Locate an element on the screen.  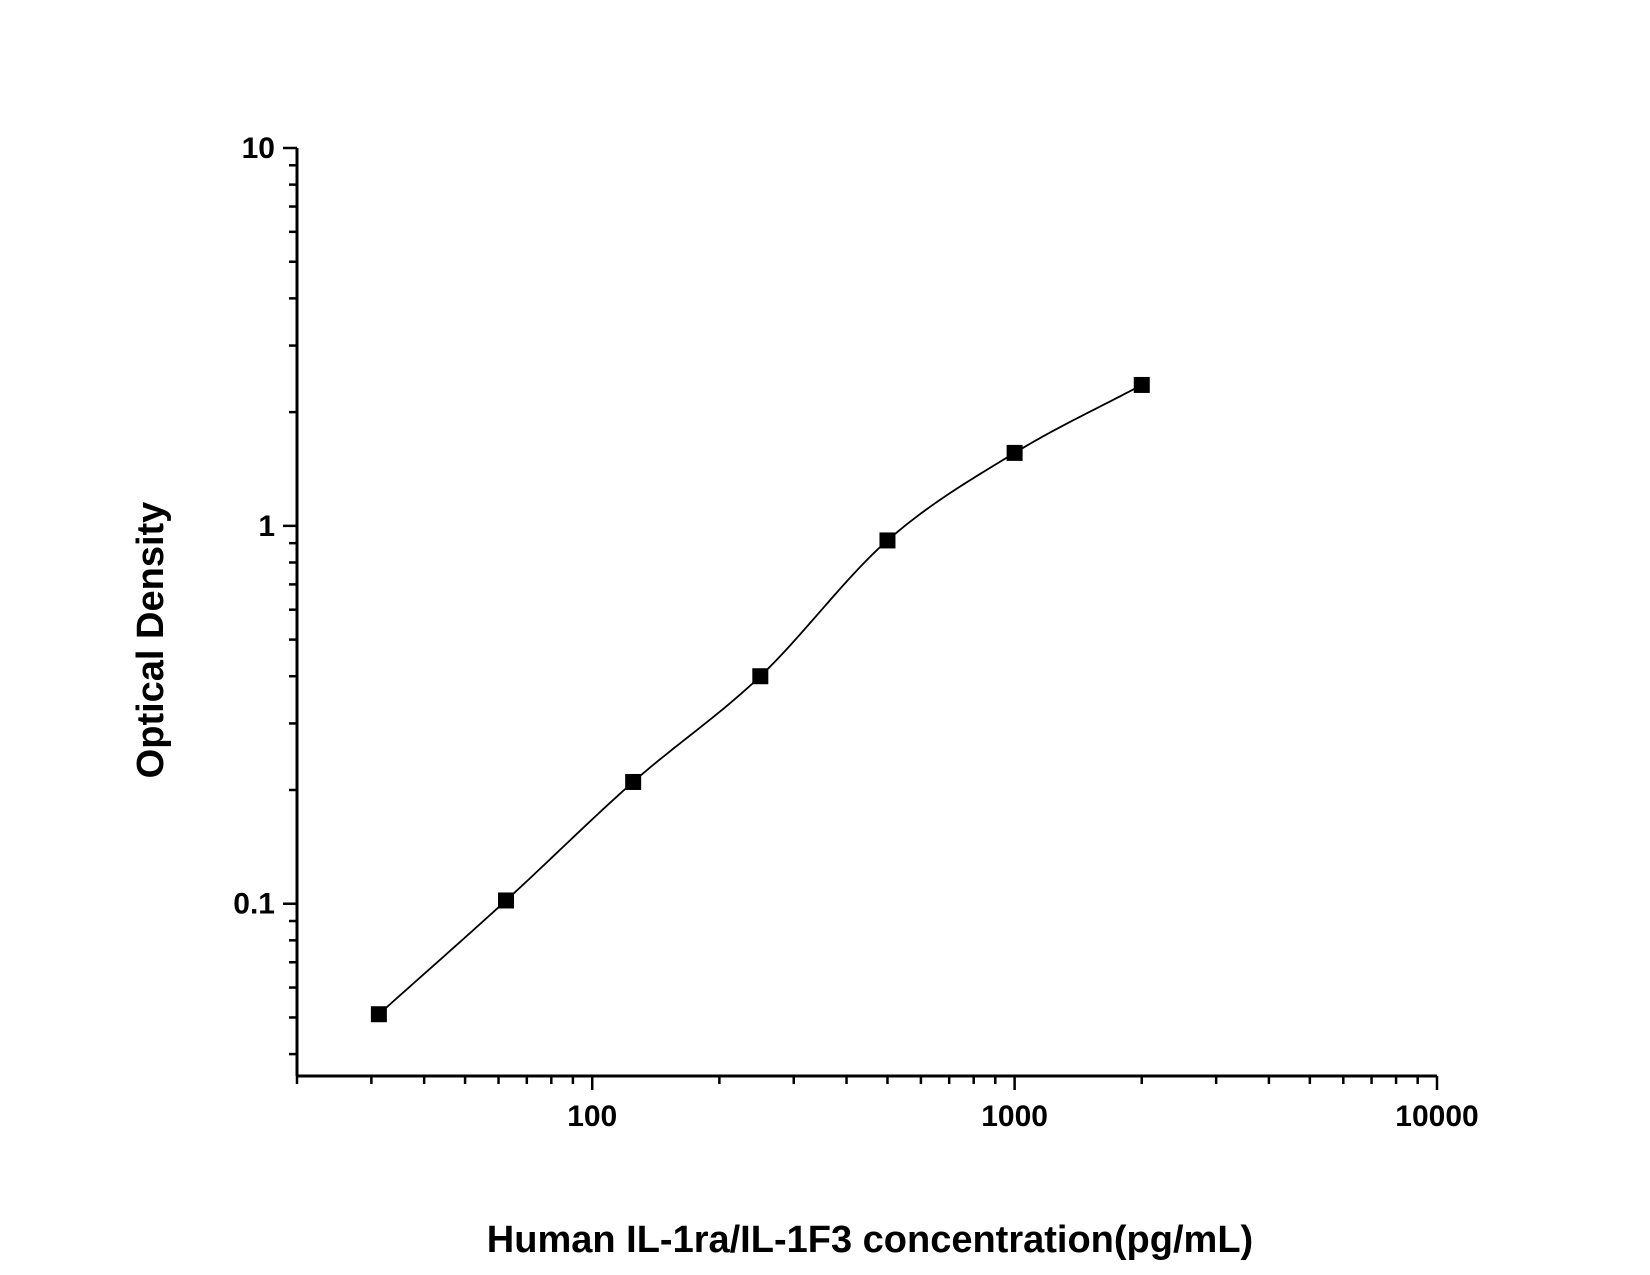
y-tick-label: 10 is located at coordinates (258, 148).